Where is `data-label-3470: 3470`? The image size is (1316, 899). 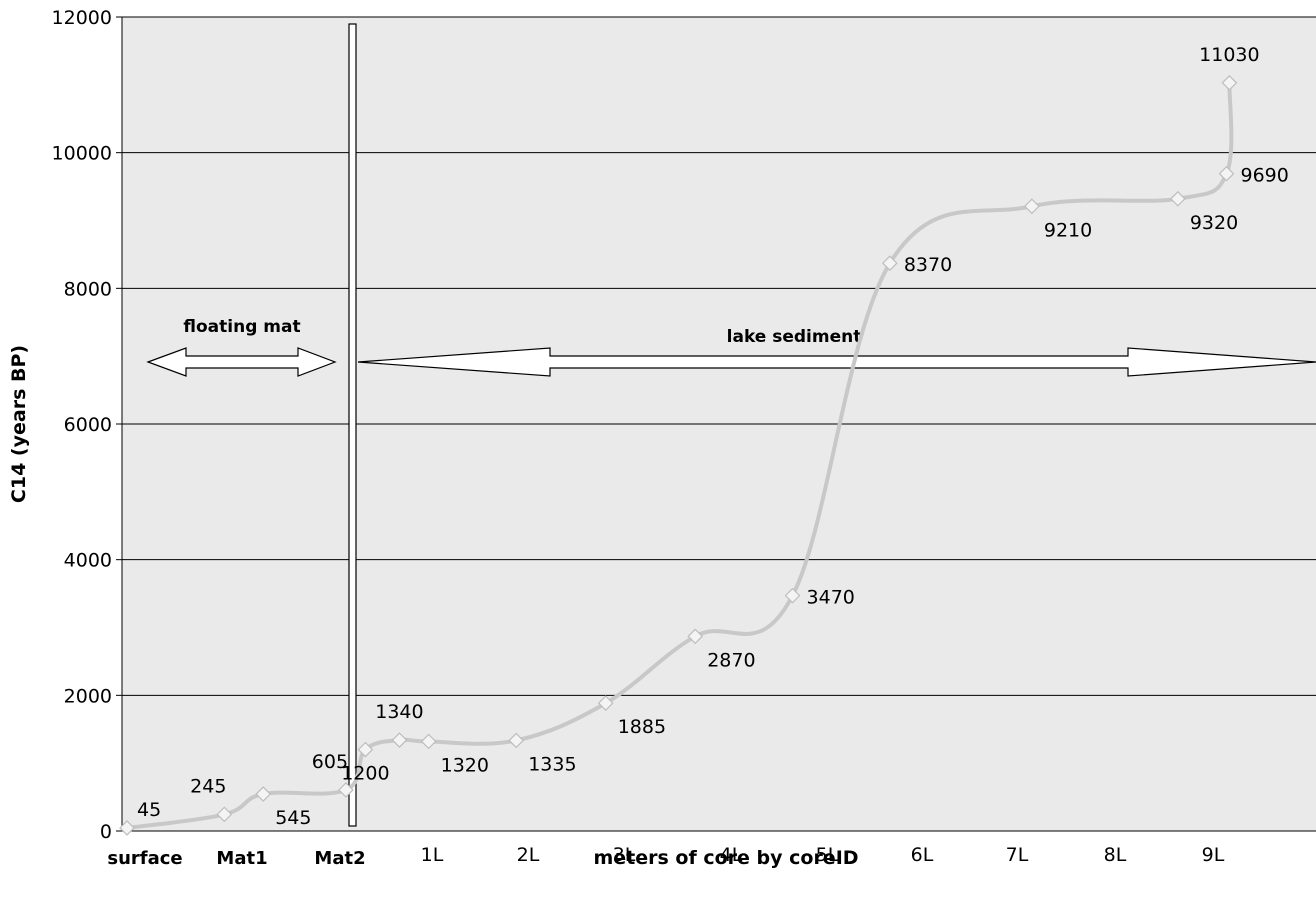 data-label-3470: 3470 is located at coordinates (831, 598).